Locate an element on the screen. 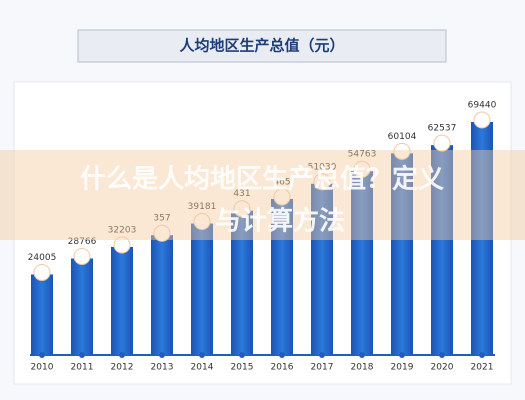  value-label: 465 is located at coordinates (281, 182).